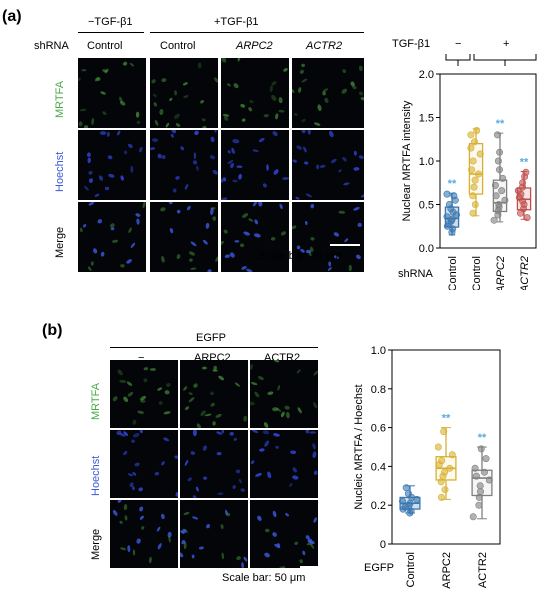  I want to click on col-a-arpc2: ARPC2, so click(254, 46).